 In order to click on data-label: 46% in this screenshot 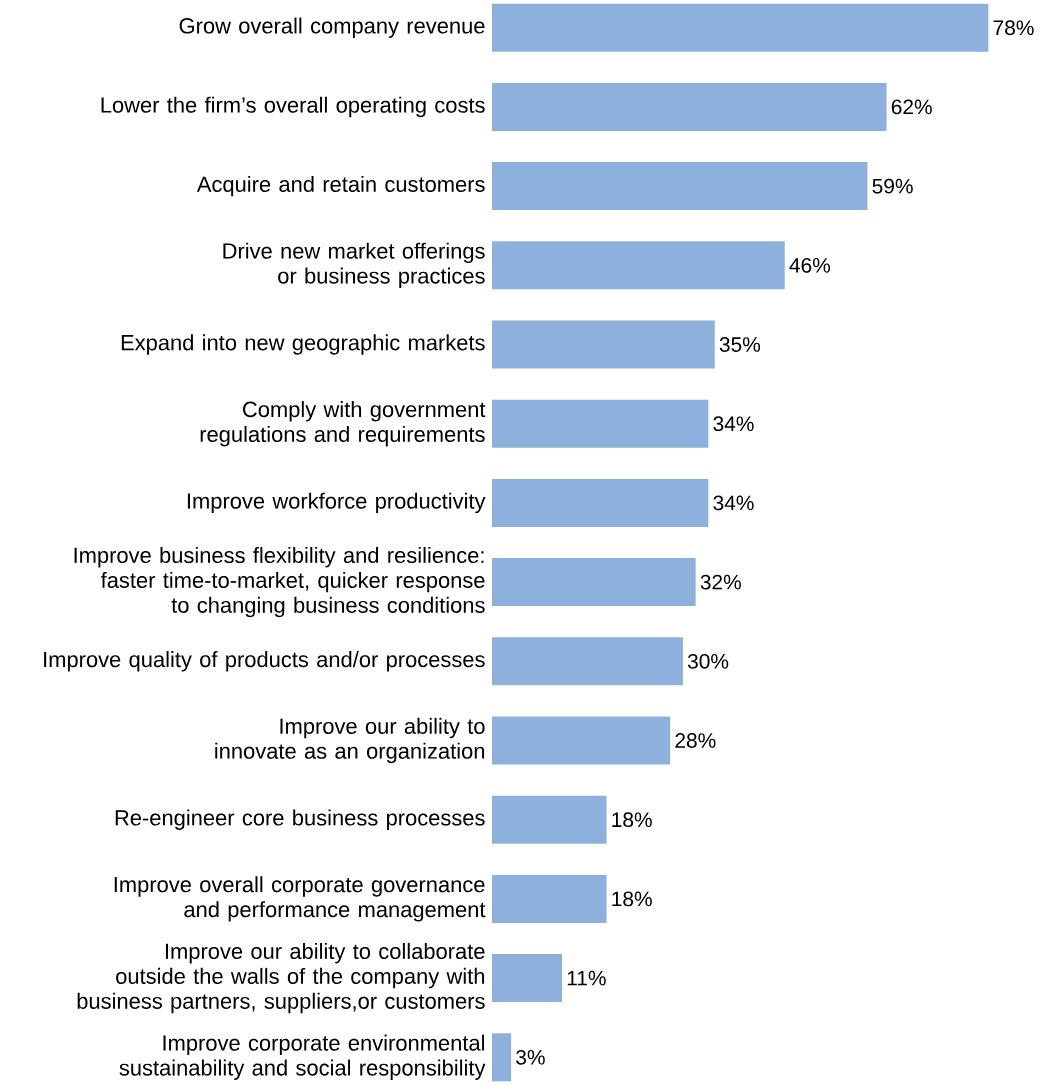, I will do `click(810, 265)`.